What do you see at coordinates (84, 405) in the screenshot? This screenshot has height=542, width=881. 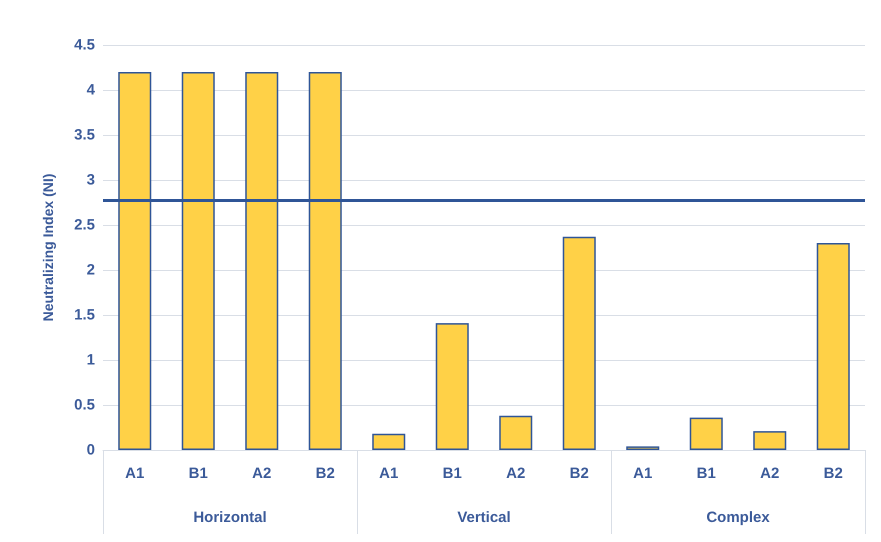 I see `y-tick-label: 0.5` at bounding box center [84, 405].